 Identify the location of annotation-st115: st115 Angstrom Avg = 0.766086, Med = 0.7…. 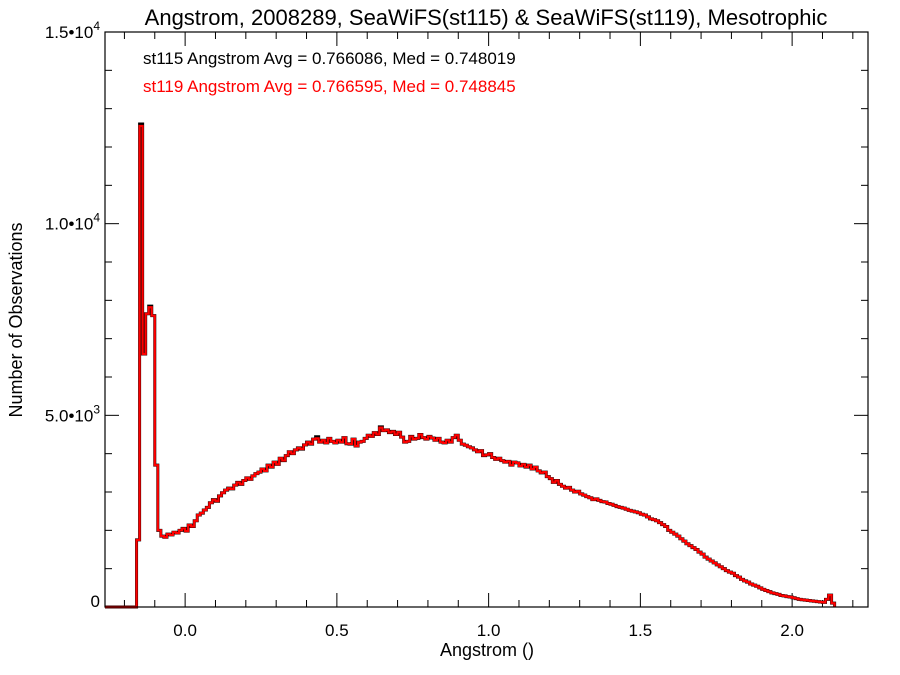
(329, 58).